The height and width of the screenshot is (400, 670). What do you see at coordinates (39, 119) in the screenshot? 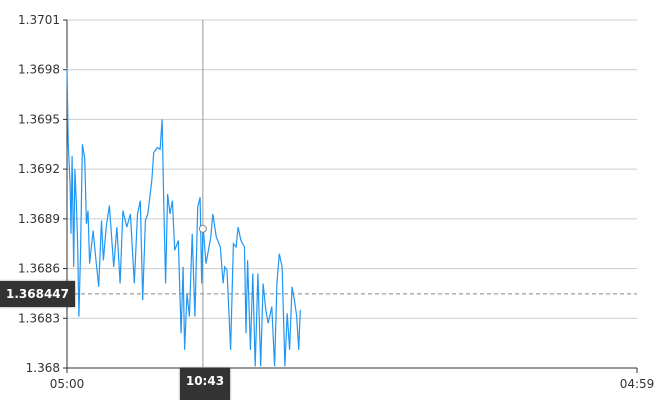
I see `y-tick-label: 1.3695` at bounding box center [39, 119].